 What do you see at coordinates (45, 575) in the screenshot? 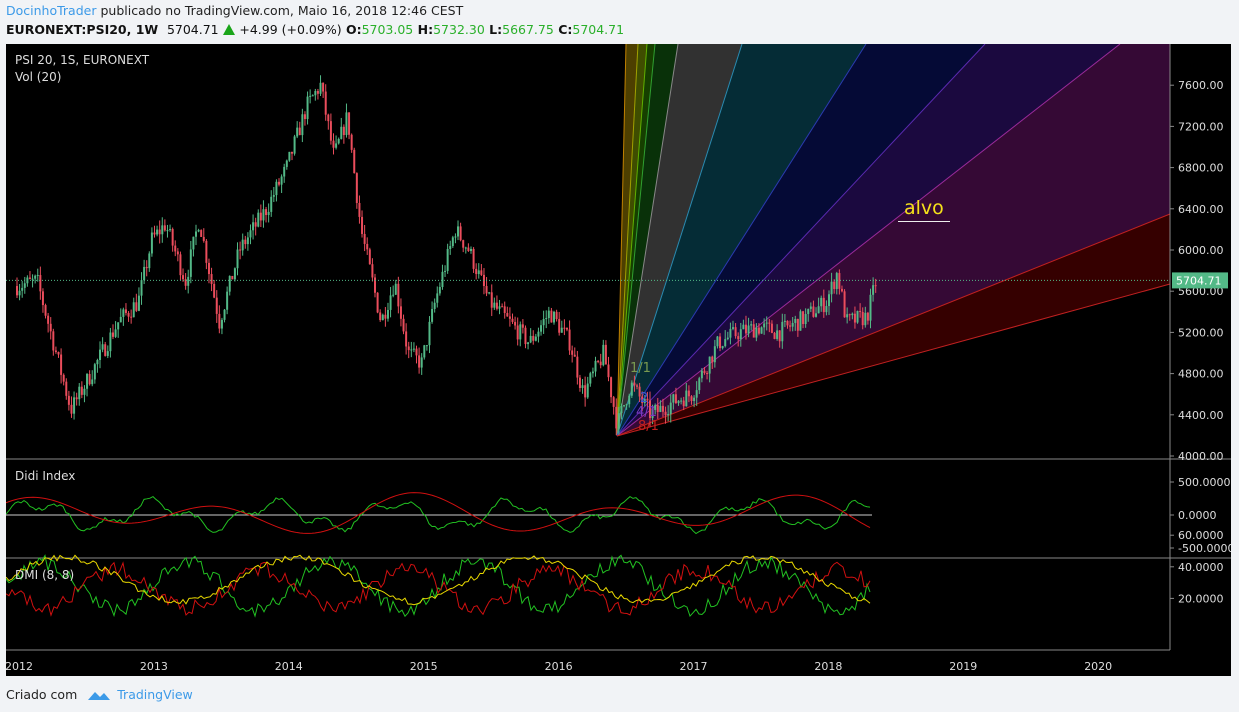
I see `dmi-label: DMI (8, 8)` at bounding box center [45, 575].